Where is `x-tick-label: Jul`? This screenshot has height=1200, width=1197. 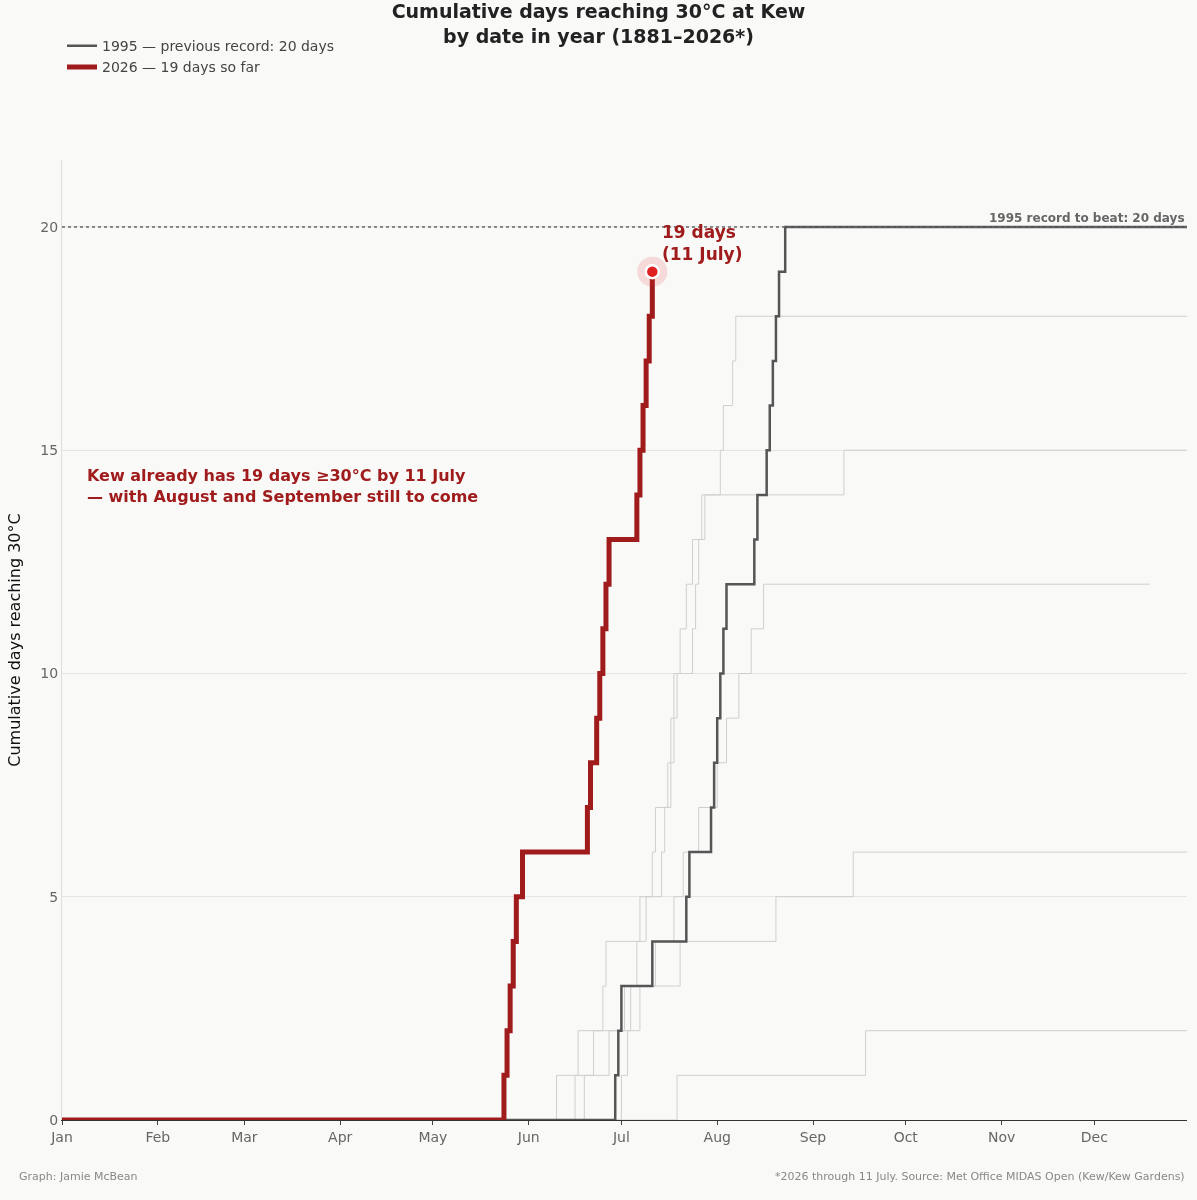
x-tick-label: Jul is located at coordinates (620, 1136).